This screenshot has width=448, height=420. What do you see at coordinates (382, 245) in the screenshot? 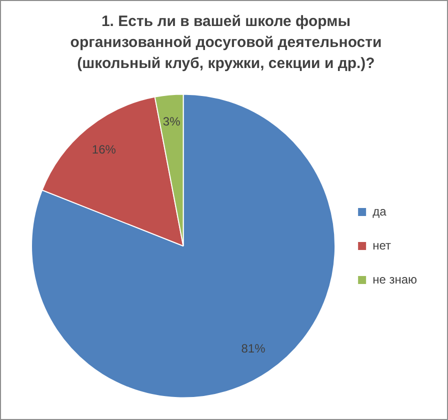
I see `legend-label: нет` at bounding box center [382, 245].